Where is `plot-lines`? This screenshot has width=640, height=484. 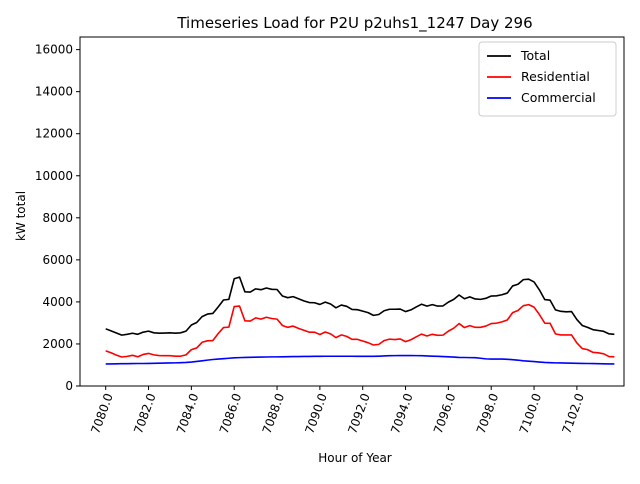 plot-lines is located at coordinates (360, 320).